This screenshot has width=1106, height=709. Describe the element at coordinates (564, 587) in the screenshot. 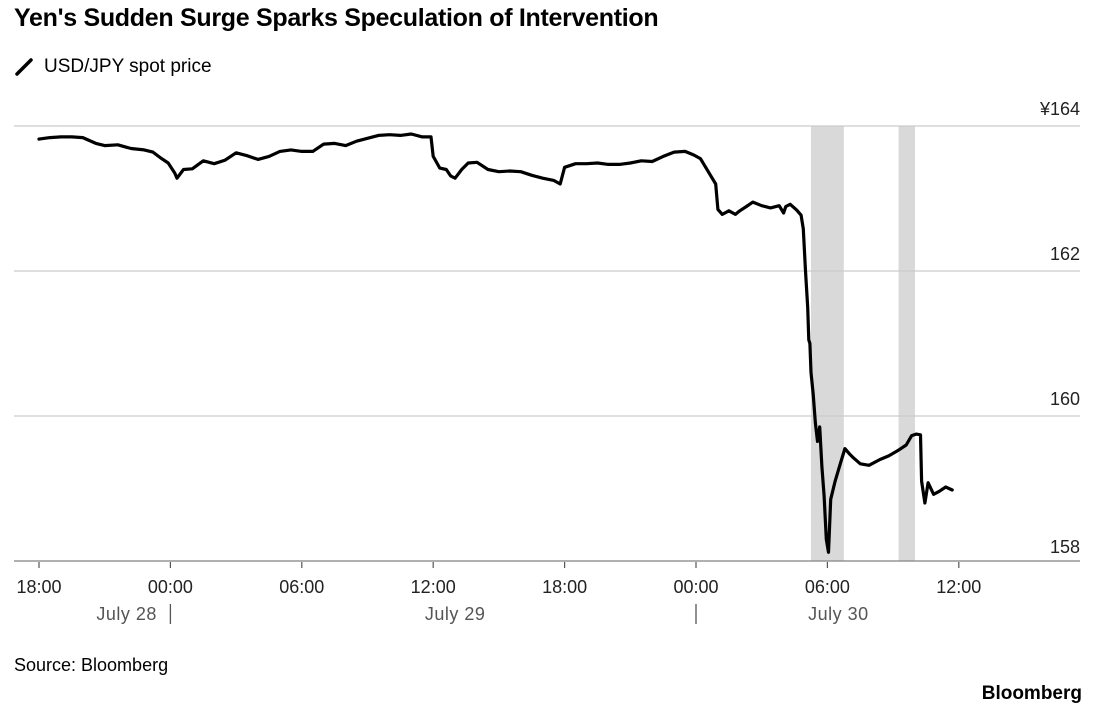

I see `x-tick-label-5: 18:00` at that location.